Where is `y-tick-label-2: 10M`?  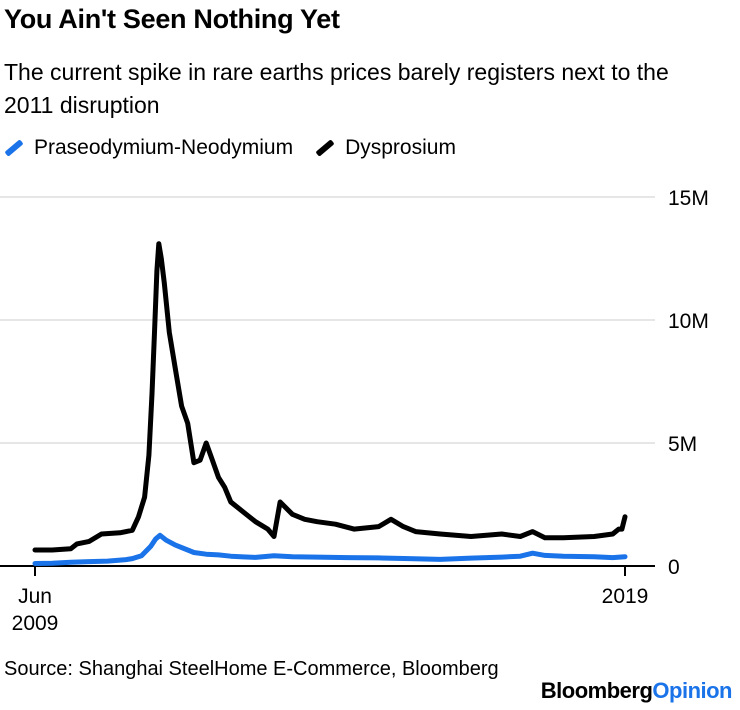
y-tick-label-2: 10M is located at coordinates (688, 321).